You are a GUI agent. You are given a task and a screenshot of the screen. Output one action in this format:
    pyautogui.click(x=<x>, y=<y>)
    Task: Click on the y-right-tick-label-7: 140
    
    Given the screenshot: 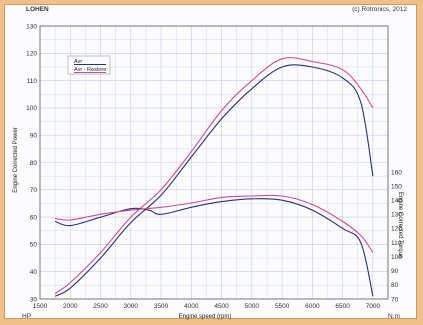 What is the action you would take?
    pyautogui.click(x=396, y=201)
    